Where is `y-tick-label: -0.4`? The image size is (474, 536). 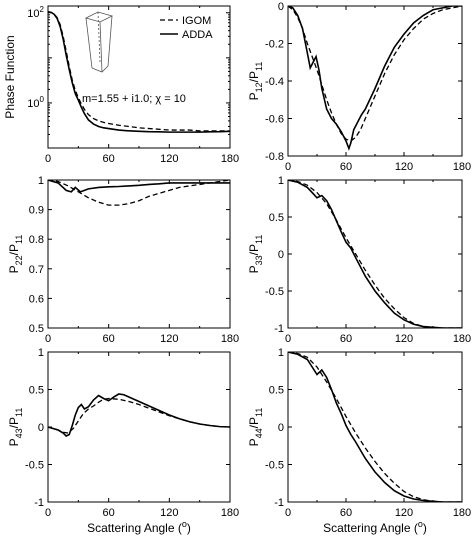
y-tick-label: -0.4 is located at coordinates (274, 82).